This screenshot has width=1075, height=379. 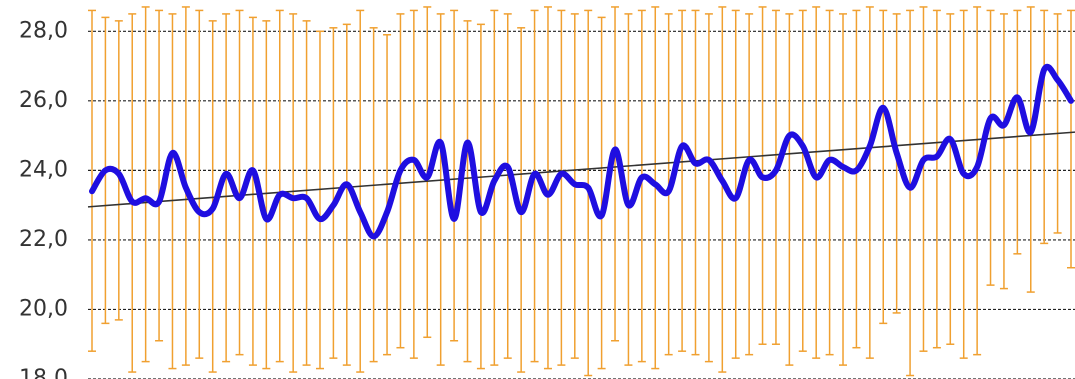 What do you see at coordinates (43, 239) in the screenshot?
I see `y-tick-label: 22,0` at bounding box center [43, 239].